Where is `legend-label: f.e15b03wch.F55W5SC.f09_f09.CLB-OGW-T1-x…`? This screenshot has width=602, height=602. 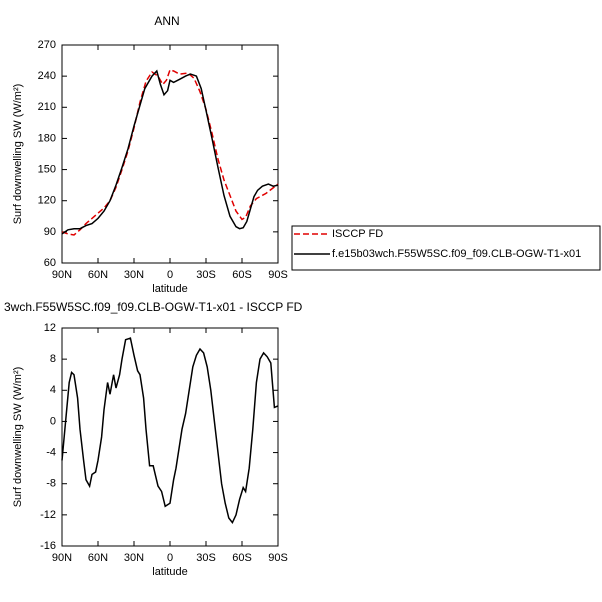 legend-label: f.e15b03wch.F55W5SC.f09_f09.CLB-OGW-T1-x… is located at coordinates (456, 254).